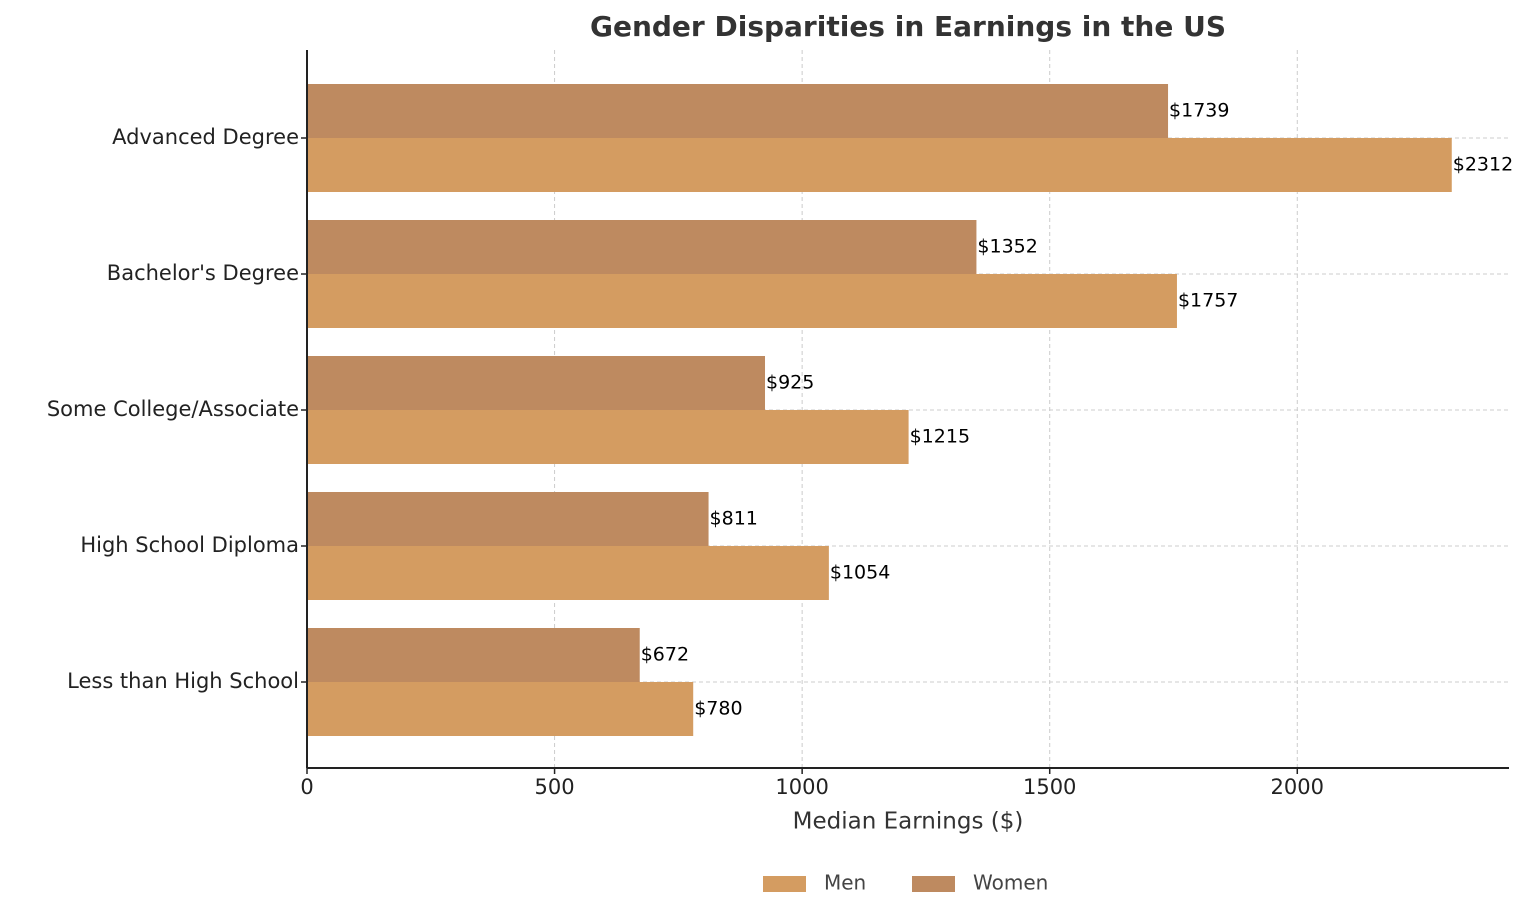 The image size is (1536, 920). I want to click on value-label: $672, so click(665, 655).